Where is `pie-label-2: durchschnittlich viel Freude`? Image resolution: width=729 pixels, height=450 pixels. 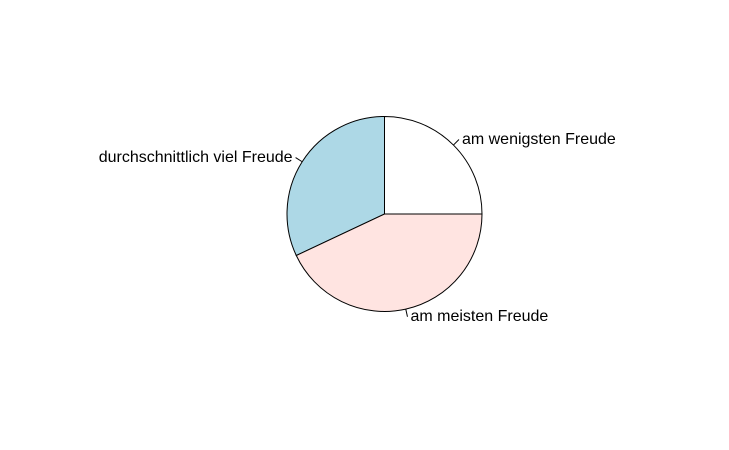
pie-label-2: durchschnittlich viel Freude is located at coordinates (196, 157).